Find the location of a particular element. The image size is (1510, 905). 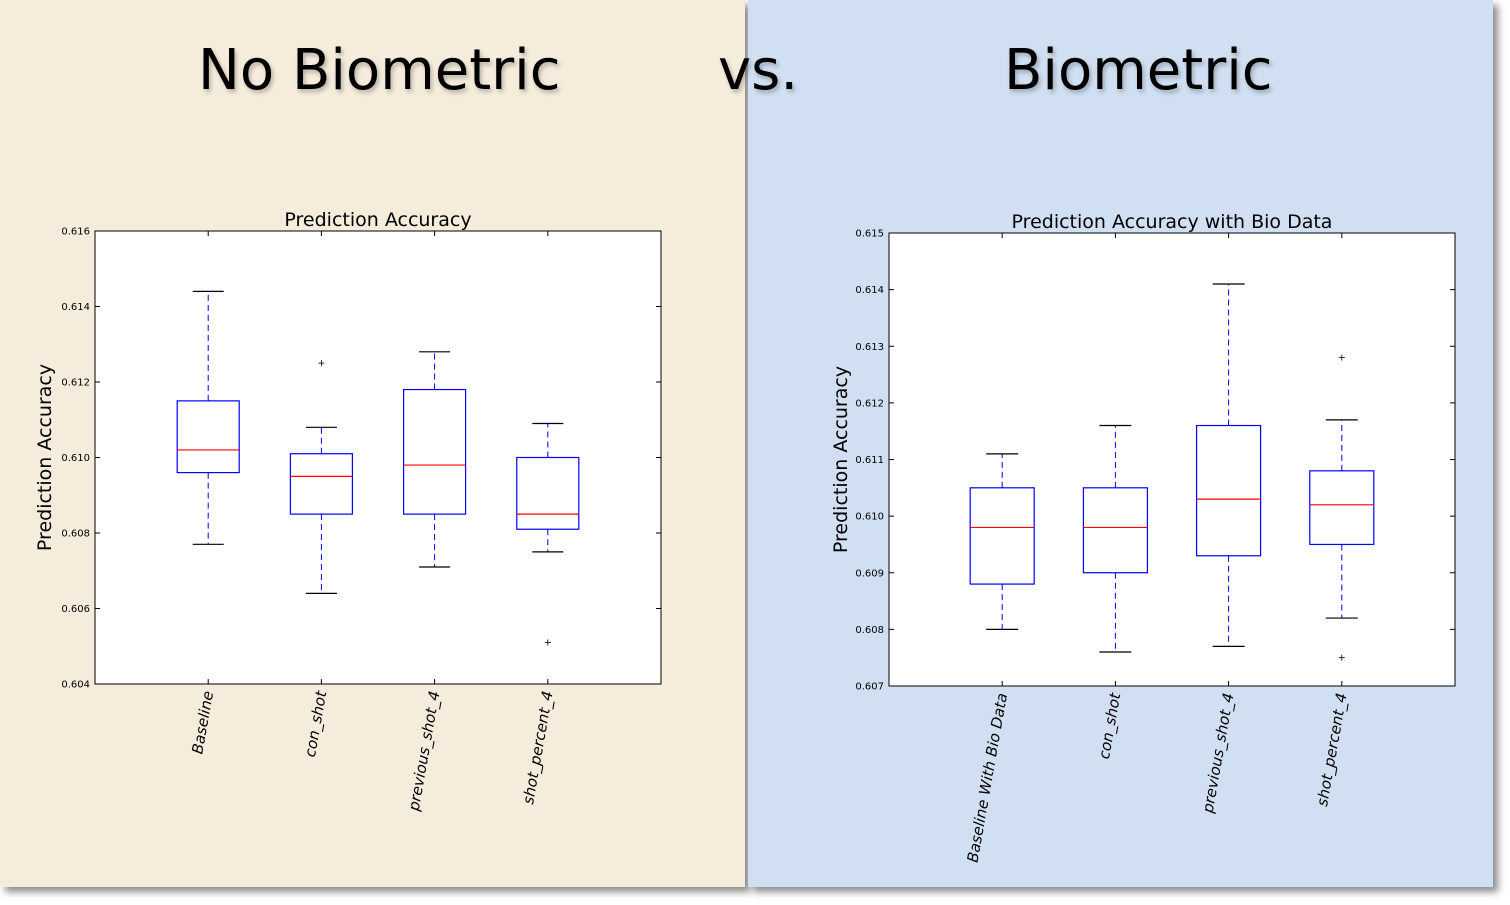

y-tick-label: 0.606 is located at coordinates (75, 609).